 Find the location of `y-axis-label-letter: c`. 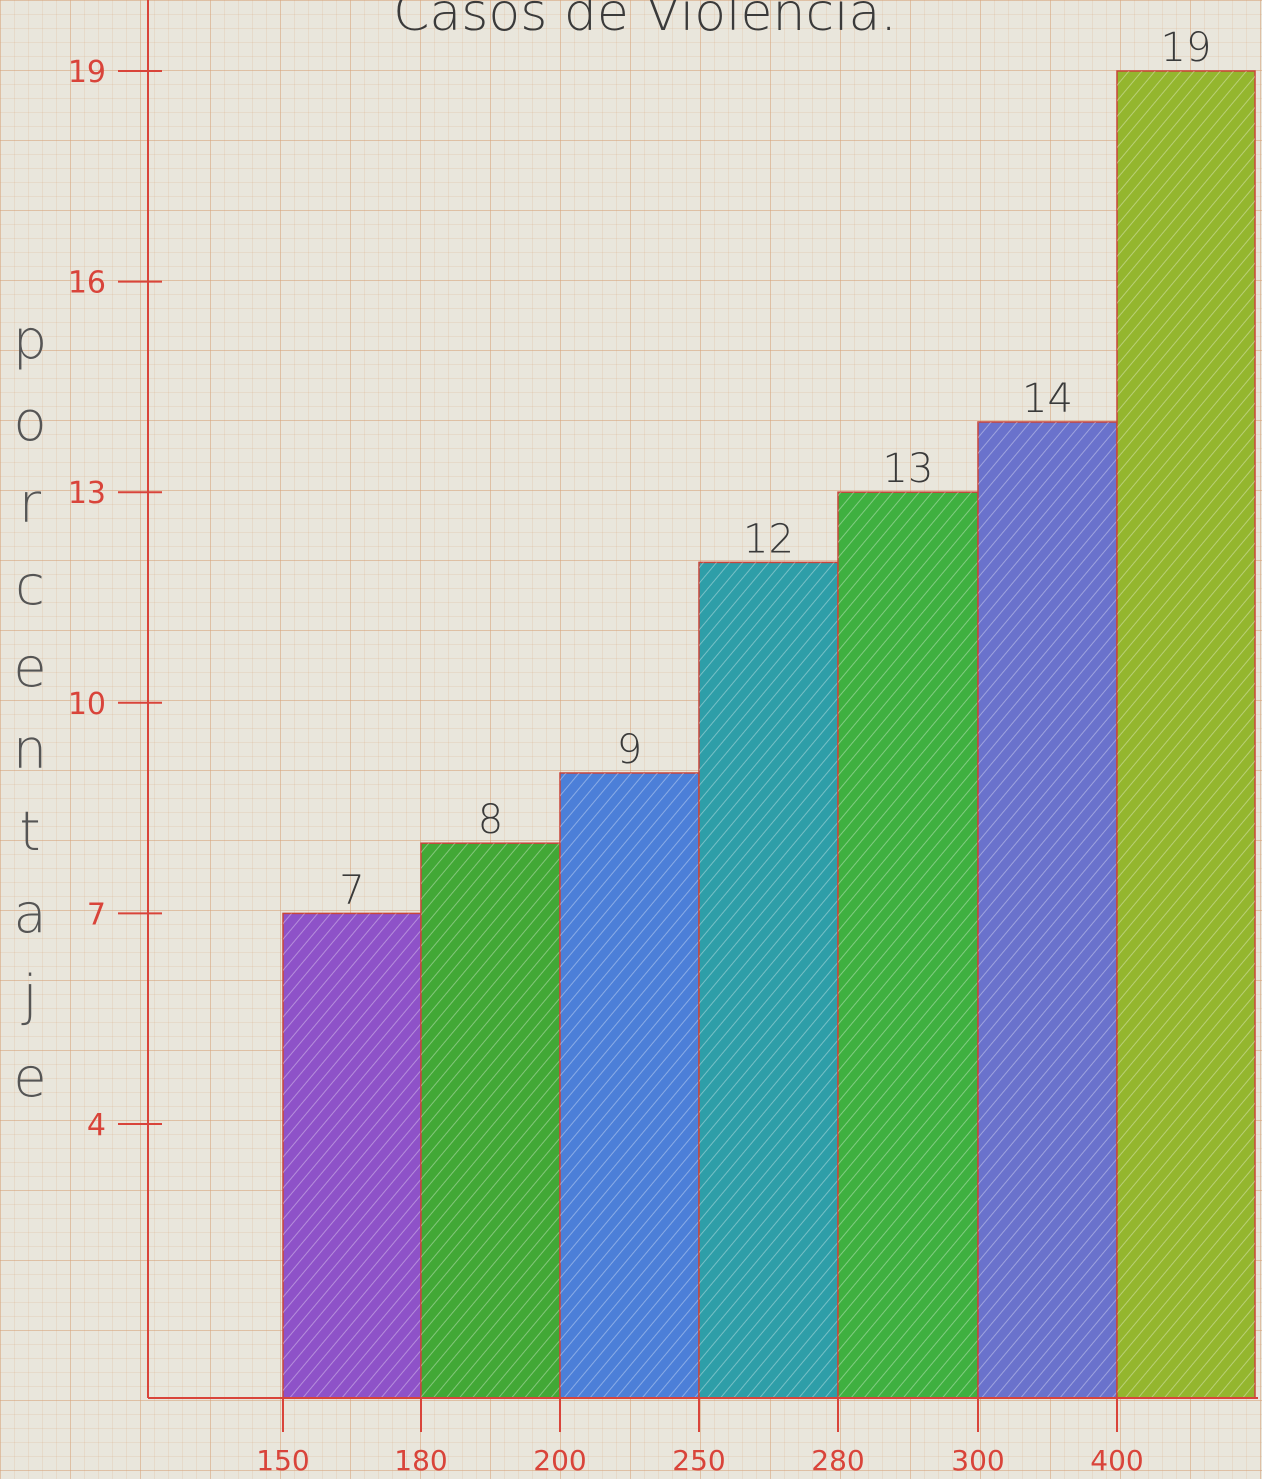

y-axis-label-letter: c is located at coordinates (30, 585).